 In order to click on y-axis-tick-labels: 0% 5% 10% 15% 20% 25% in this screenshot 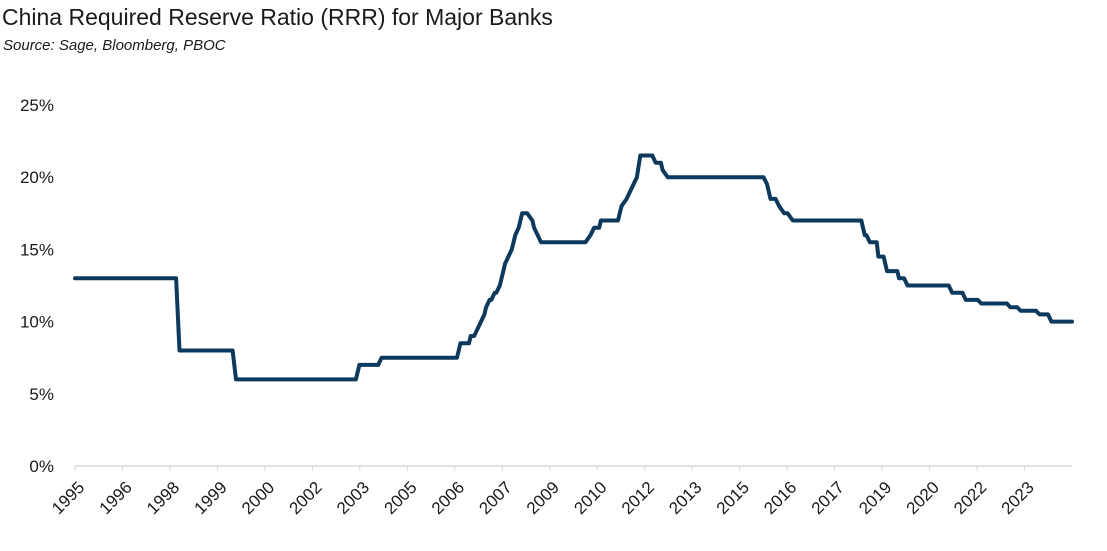, I will do `click(37, 286)`.